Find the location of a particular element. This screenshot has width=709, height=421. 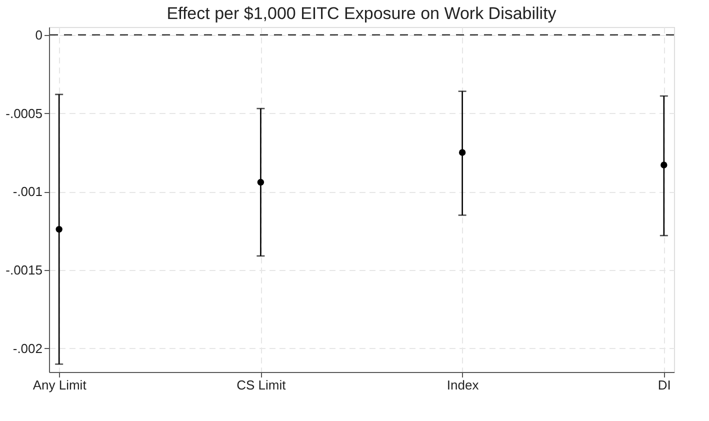

x-tick-label: Index is located at coordinates (463, 385).